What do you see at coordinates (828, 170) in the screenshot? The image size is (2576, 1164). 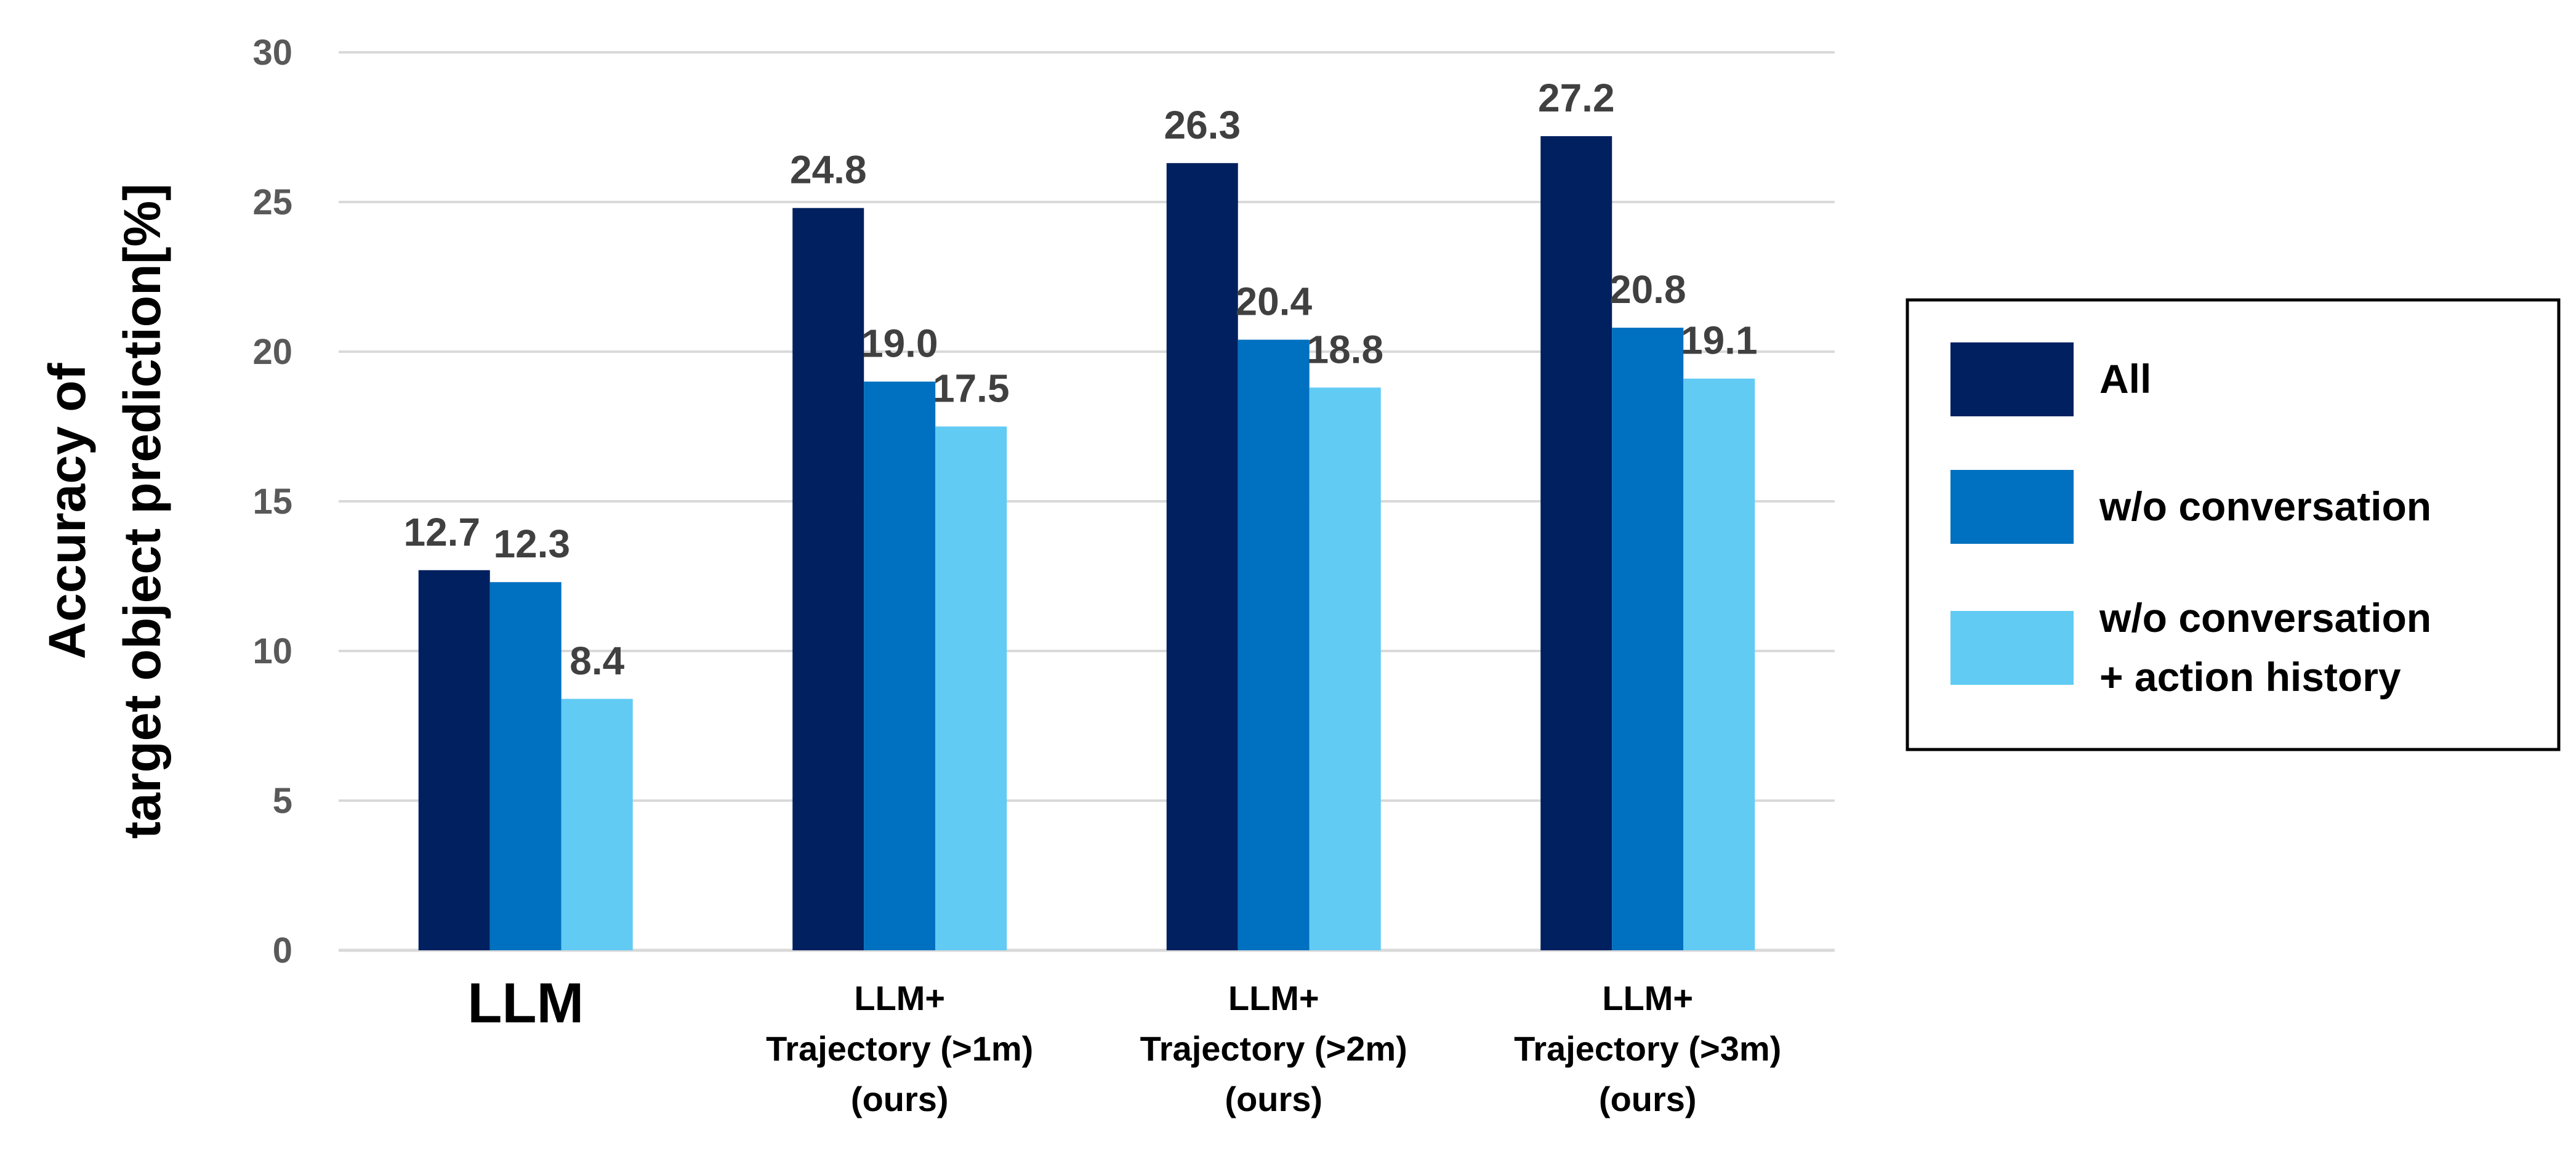 I see `data-label: 24.8` at bounding box center [828, 170].